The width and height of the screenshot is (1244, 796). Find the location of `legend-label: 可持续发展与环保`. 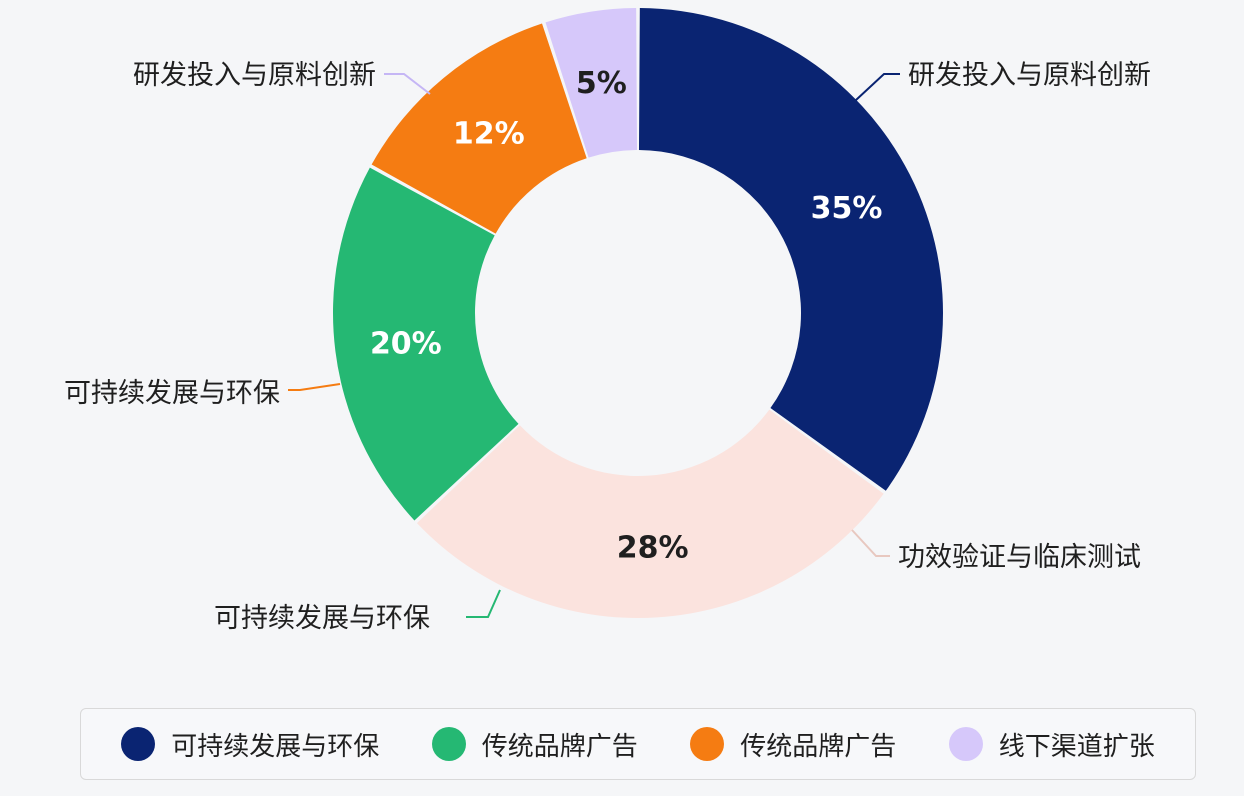

legend-label: 可持续发展与环保 is located at coordinates (275, 746).